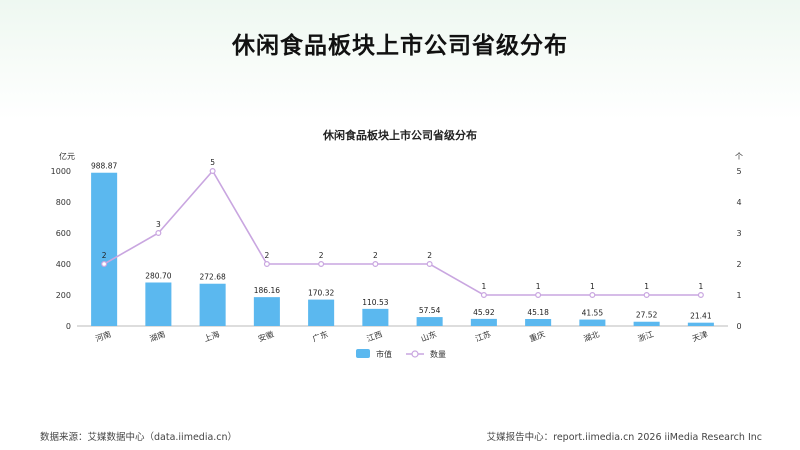 Image resolution: width=800 pixels, height=450 pixels. What do you see at coordinates (320, 336) in the screenshot?
I see `x-tick-label: 广东` at bounding box center [320, 336].